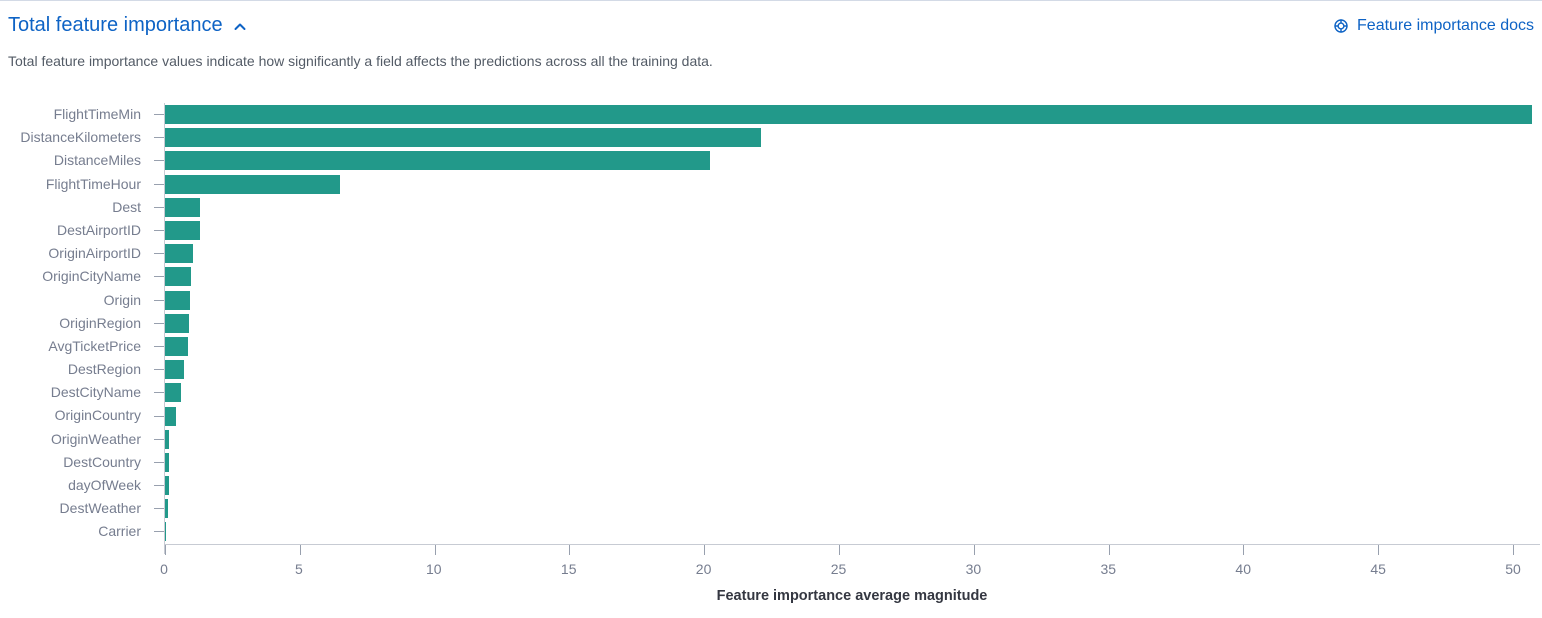 This screenshot has width=1542, height=618. What do you see at coordinates (126, 206) in the screenshot?
I see `y-axis-label: Dest` at bounding box center [126, 206].